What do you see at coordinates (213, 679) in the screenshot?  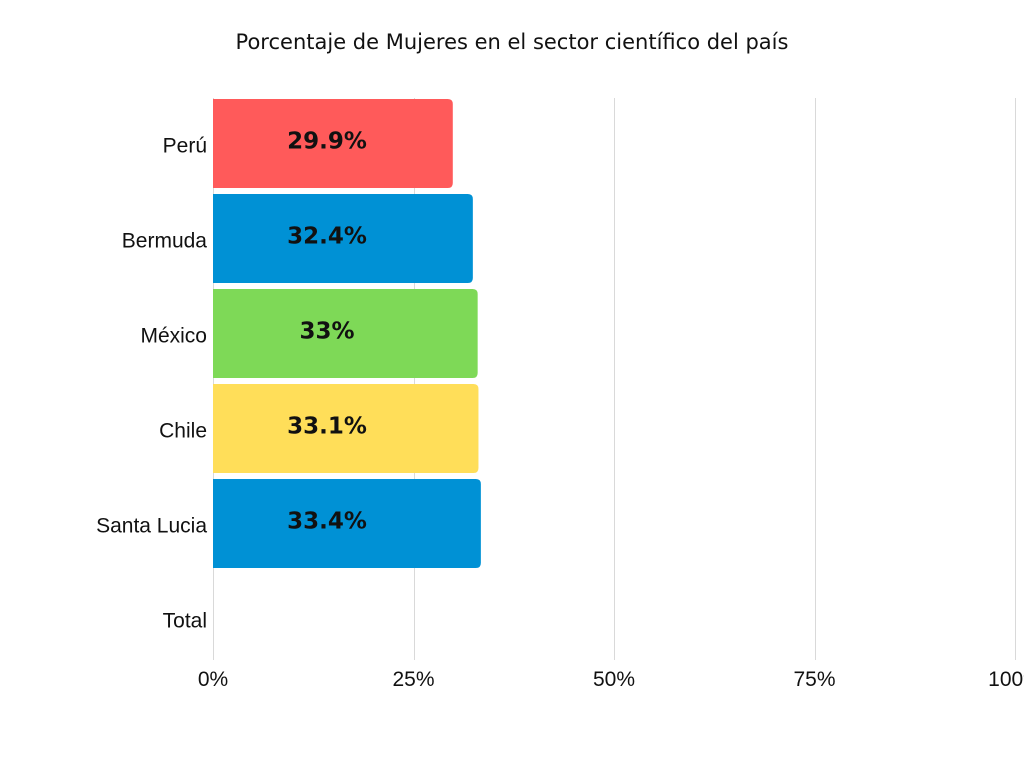 I see `x-tick-label: 0%` at bounding box center [213, 679].